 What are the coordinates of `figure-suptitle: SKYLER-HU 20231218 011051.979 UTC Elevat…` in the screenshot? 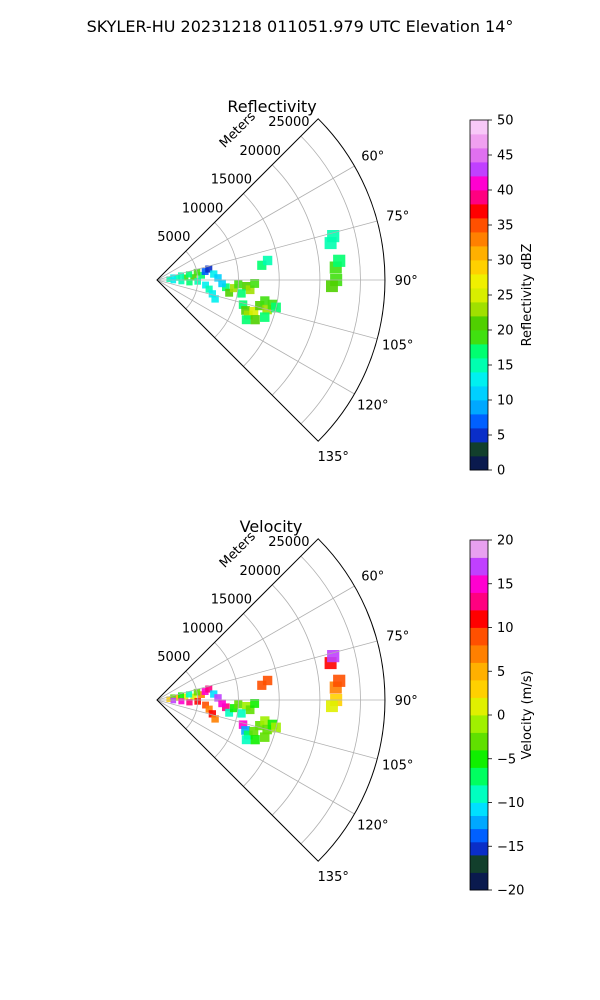 It's located at (300, 26).